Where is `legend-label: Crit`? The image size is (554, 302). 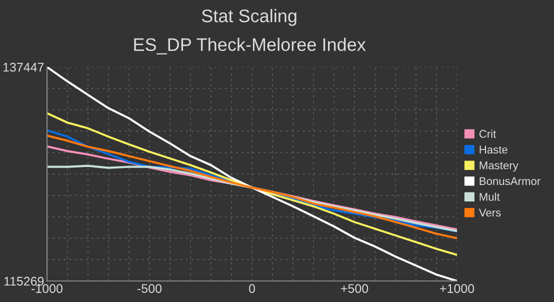
legend-label: Crit is located at coordinates (487, 134).